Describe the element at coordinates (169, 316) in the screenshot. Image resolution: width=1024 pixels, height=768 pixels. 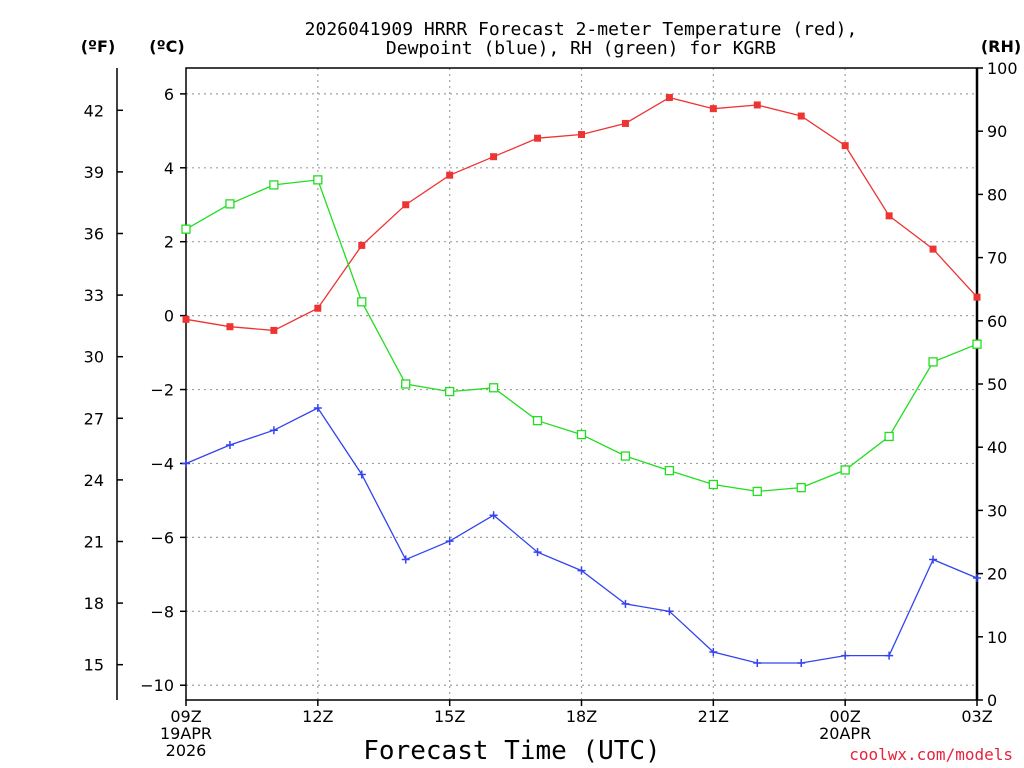
I see `celsius-tick-label: 0` at that location.